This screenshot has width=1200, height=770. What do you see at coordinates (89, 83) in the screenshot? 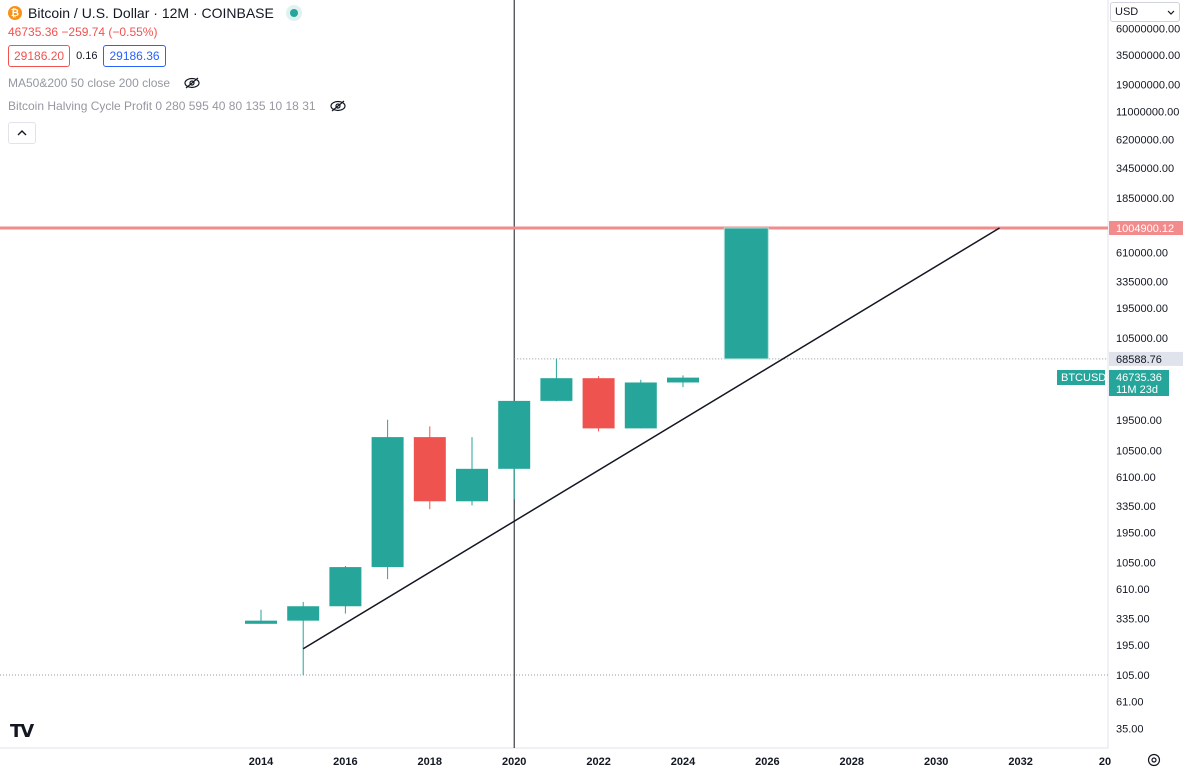
I see `indicator-ma-label: MA50&200 50 close 200 close` at bounding box center [89, 83].